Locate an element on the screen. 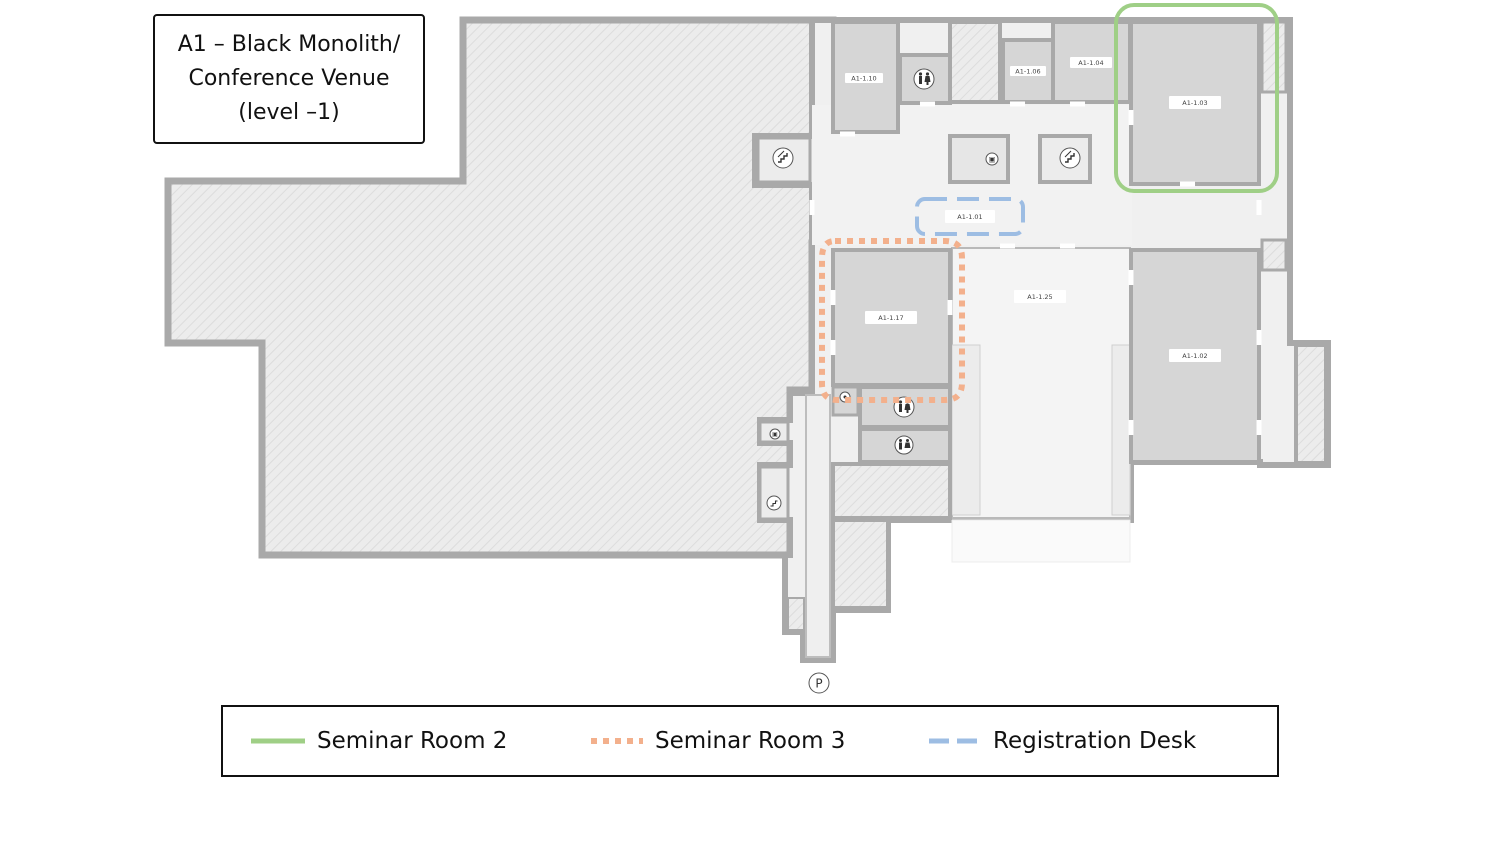 This screenshot has height=844, width=1500. room-label-a1-110: A1-1.10 is located at coordinates (863, 79).